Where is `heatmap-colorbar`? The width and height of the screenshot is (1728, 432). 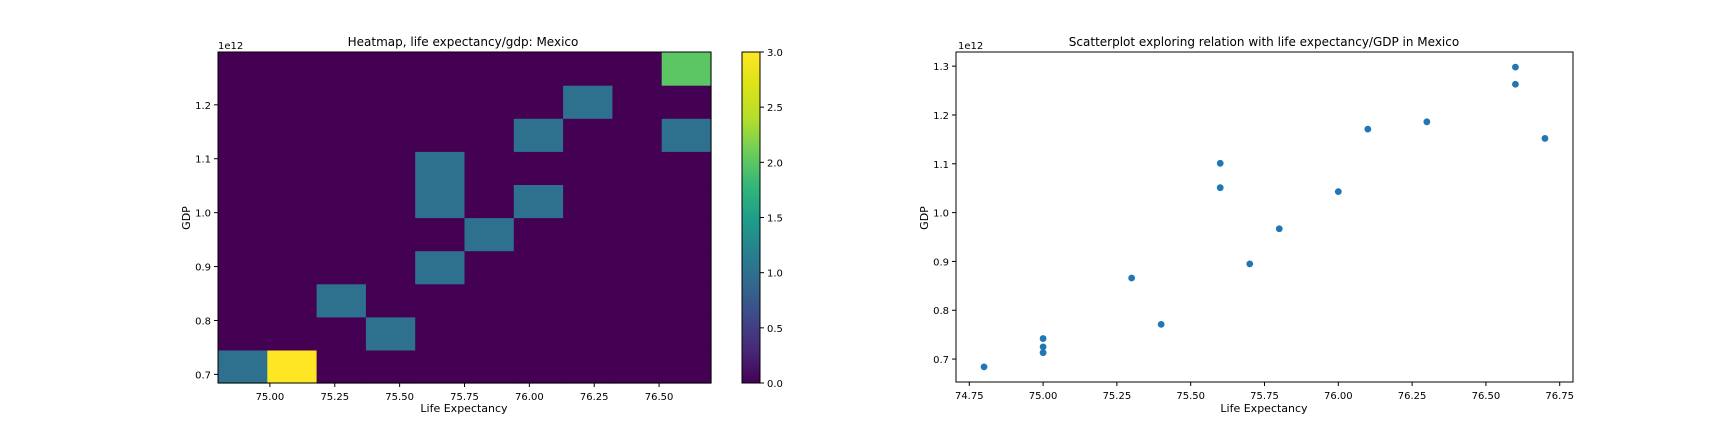 heatmap-colorbar is located at coordinates (751, 217).